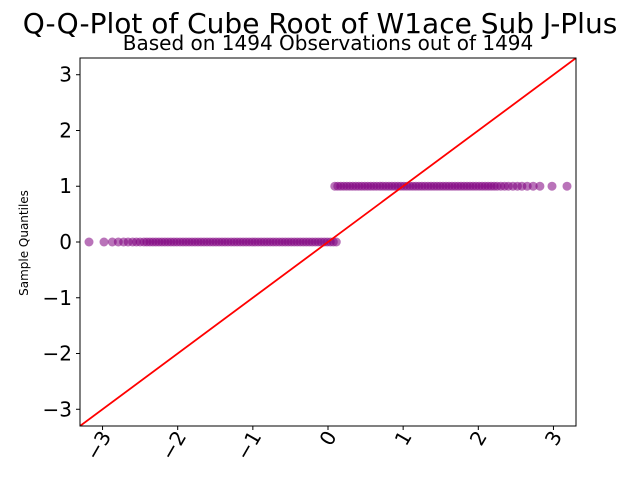 The image size is (640, 480). What do you see at coordinates (327, 438) in the screenshot?
I see `x-tick-label: 0` at bounding box center [327, 438].